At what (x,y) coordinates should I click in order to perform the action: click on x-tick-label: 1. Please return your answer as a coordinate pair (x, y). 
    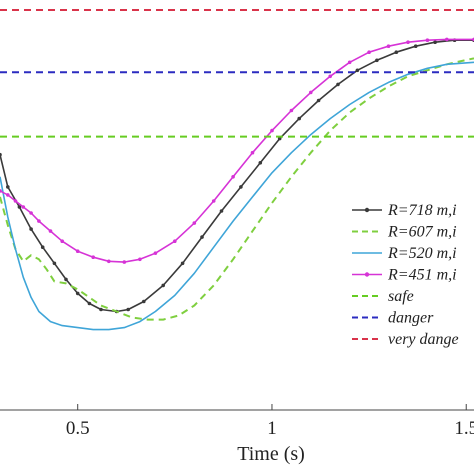
    Looking at the image, I should click on (272, 428).